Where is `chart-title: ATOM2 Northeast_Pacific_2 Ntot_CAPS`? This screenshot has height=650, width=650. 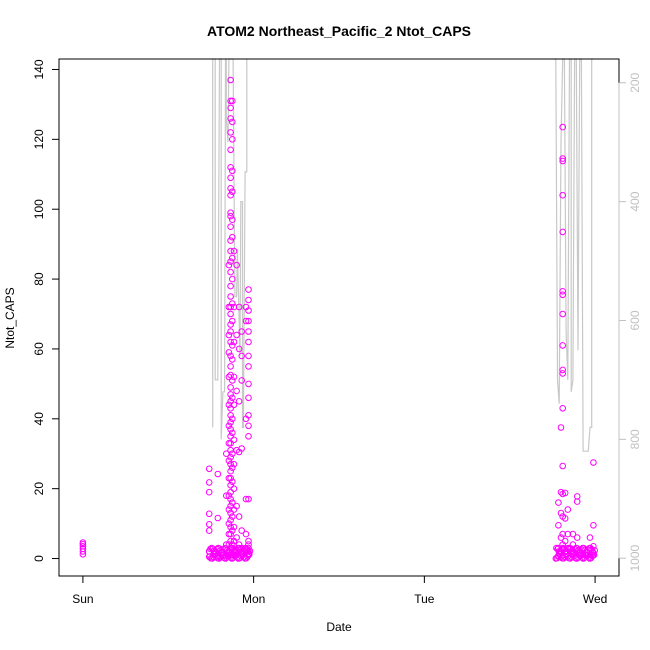 chart-title: ATOM2 Northeast_Pacific_2 Ntot_CAPS is located at coordinates (339, 31).